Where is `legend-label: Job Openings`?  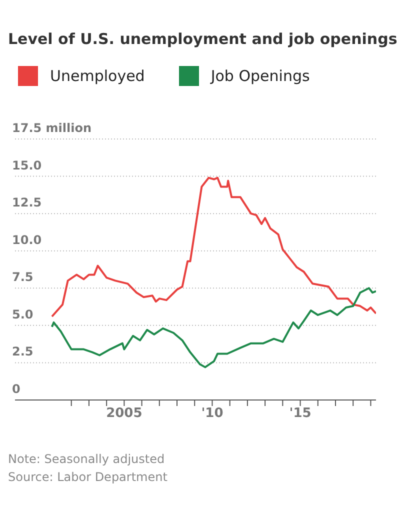 legend-label: Job Openings is located at coordinates (260, 76).